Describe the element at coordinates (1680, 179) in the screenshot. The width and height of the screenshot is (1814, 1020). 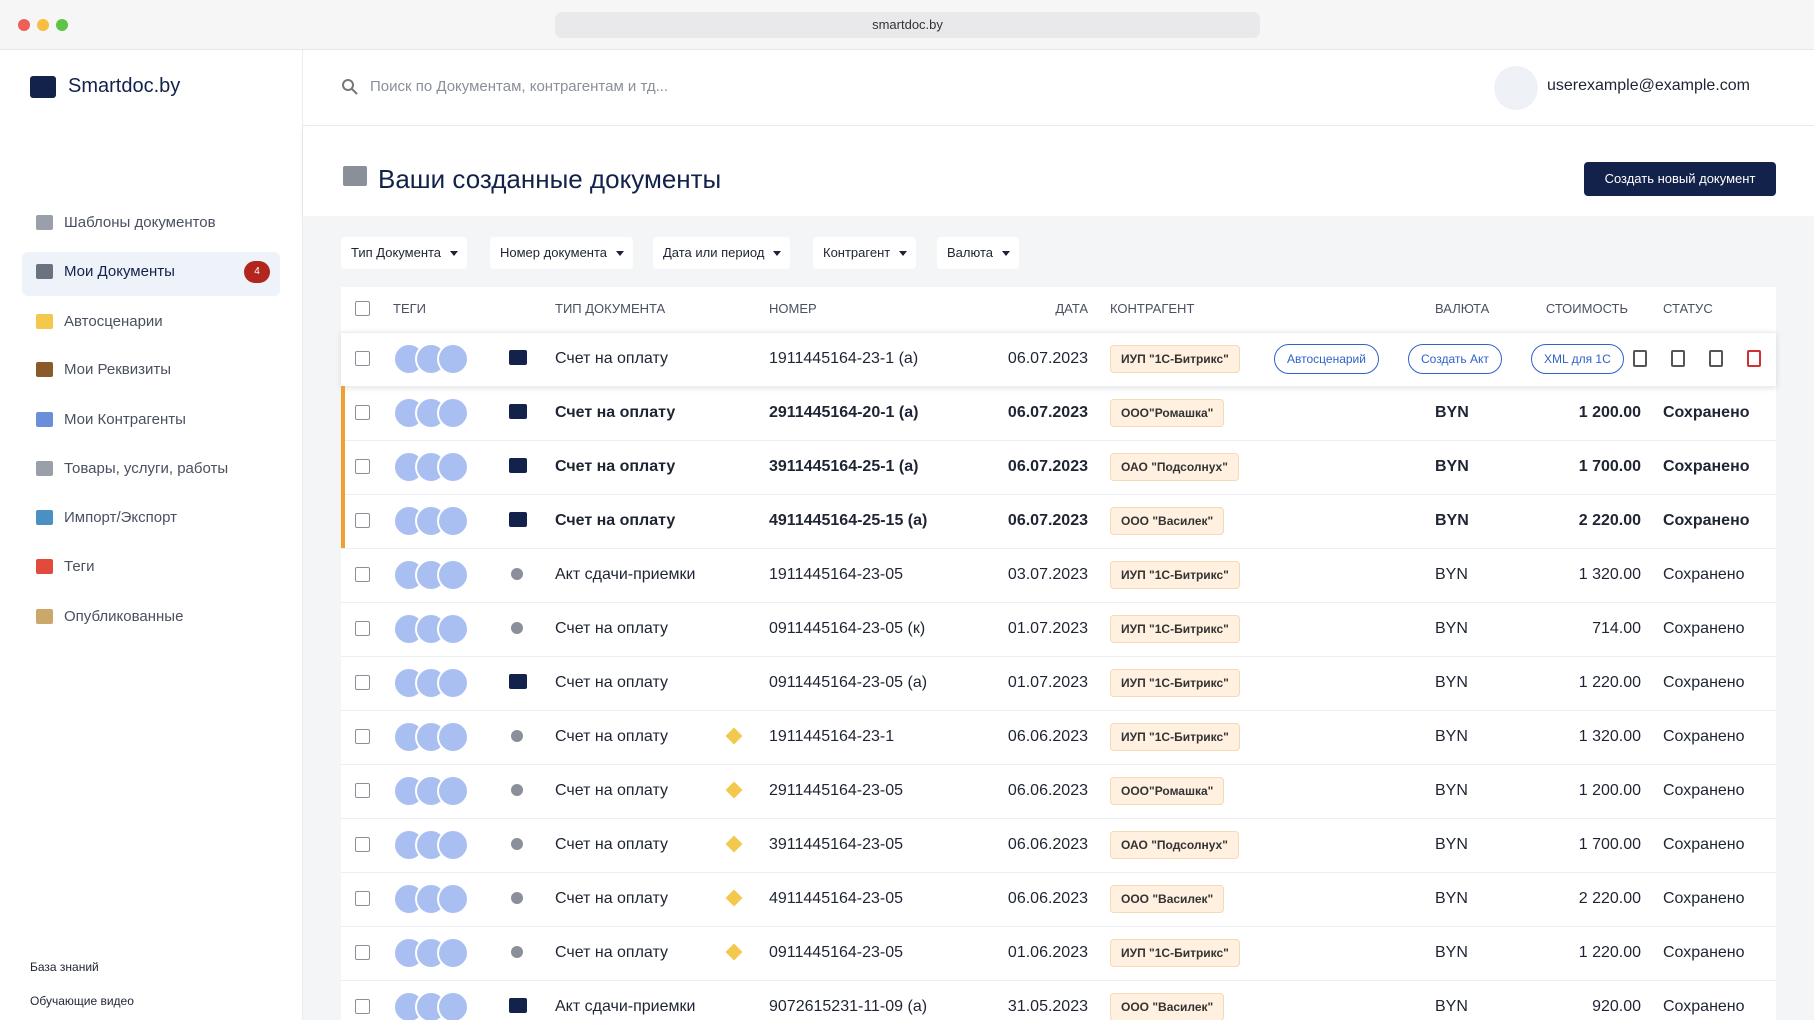
I see `create-document-button: Создать новый документ` at that location.